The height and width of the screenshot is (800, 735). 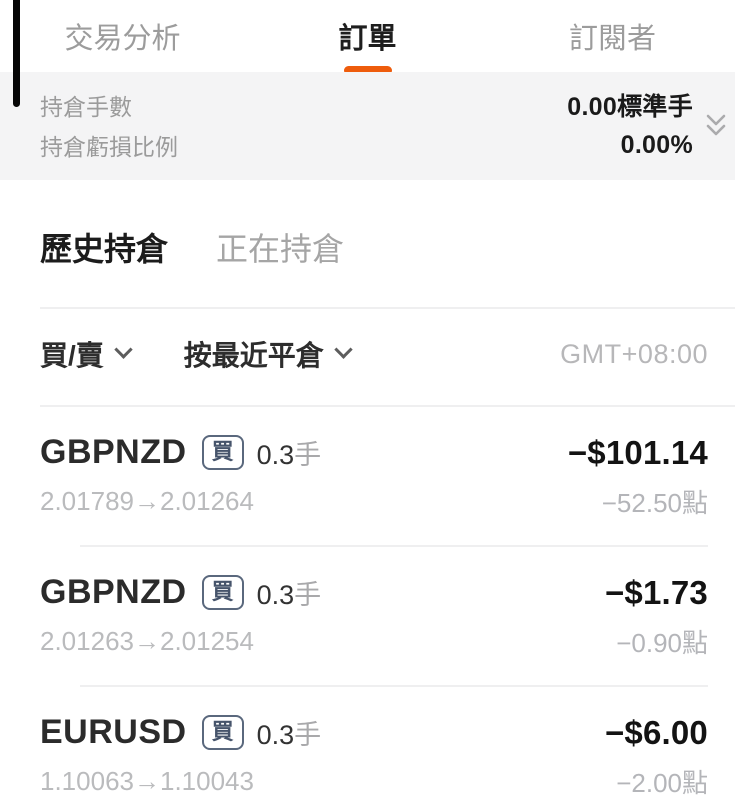 What do you see at coordinates (637, 452) in the screenshot?
I see `trade-pnl: −$101.14` at bounding box center [637, 452].